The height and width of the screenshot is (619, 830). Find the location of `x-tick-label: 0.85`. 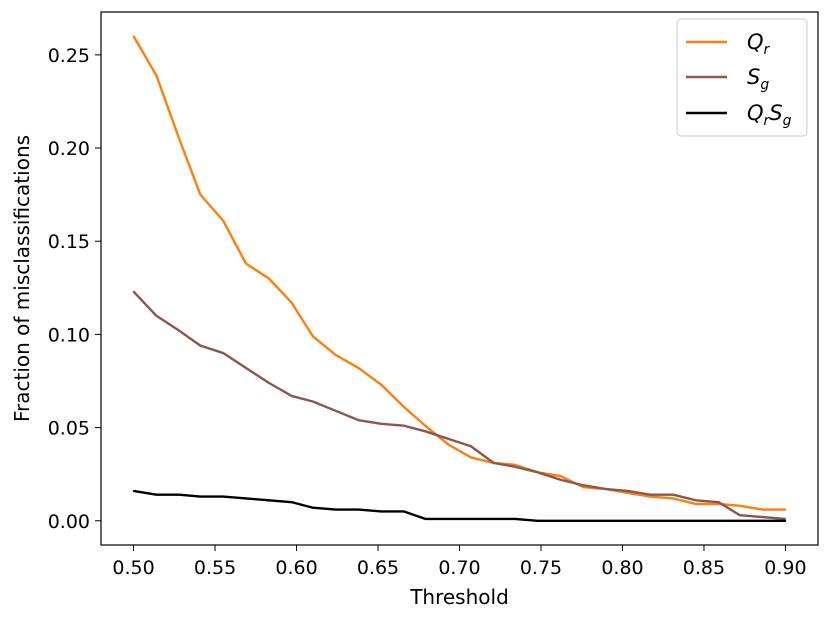

x-tick-label: 0.85 is located at coordinates (704, 568).